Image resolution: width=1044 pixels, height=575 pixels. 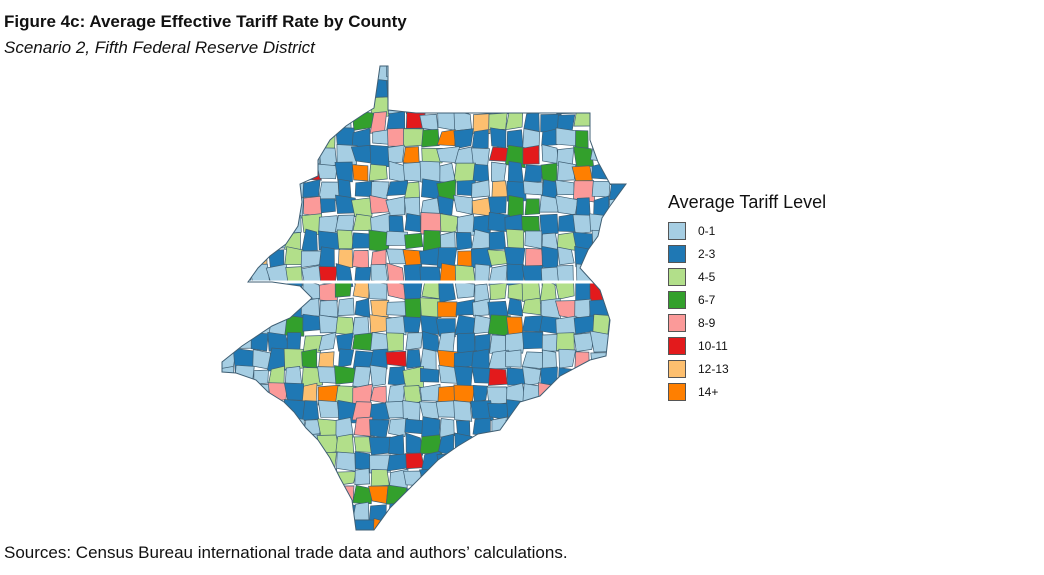 What do you see at coordinates (713, 368) in the screenshot?
I see `legend-label: 12-13` at bounding box center [713, 368].